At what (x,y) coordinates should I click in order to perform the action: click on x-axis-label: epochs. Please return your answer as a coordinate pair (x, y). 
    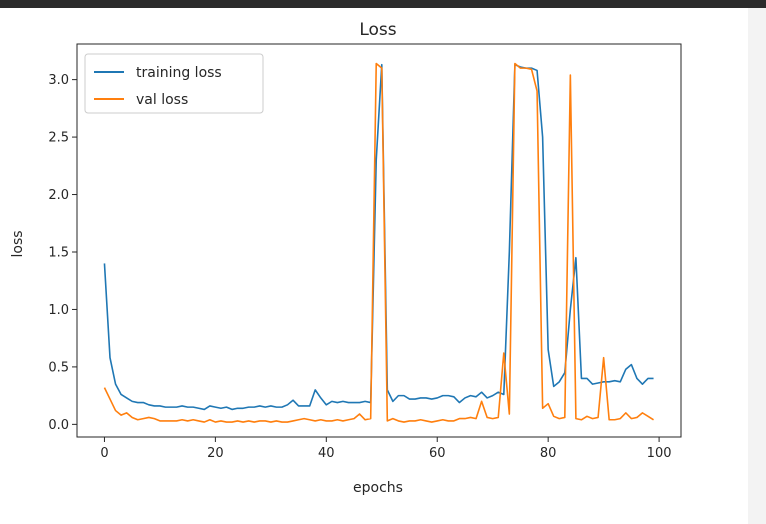
    Looking at the image, I should click on (378, 488).